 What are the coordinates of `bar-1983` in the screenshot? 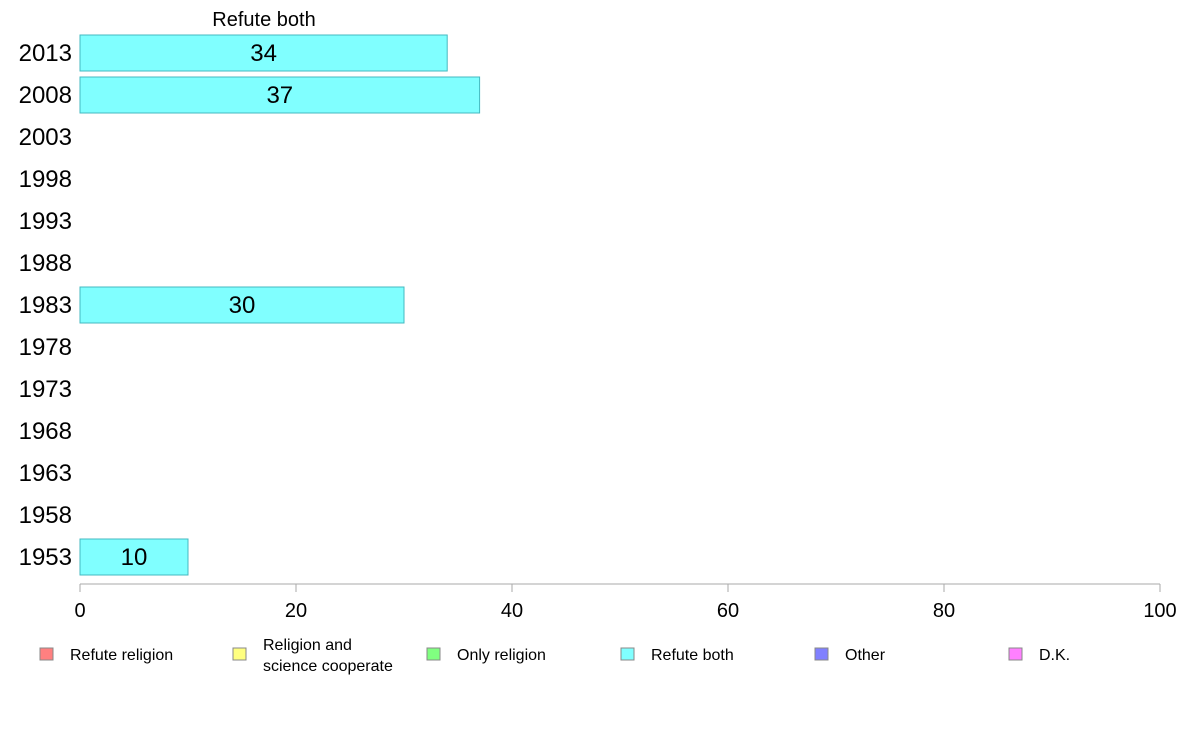 It's located at (242, 305).